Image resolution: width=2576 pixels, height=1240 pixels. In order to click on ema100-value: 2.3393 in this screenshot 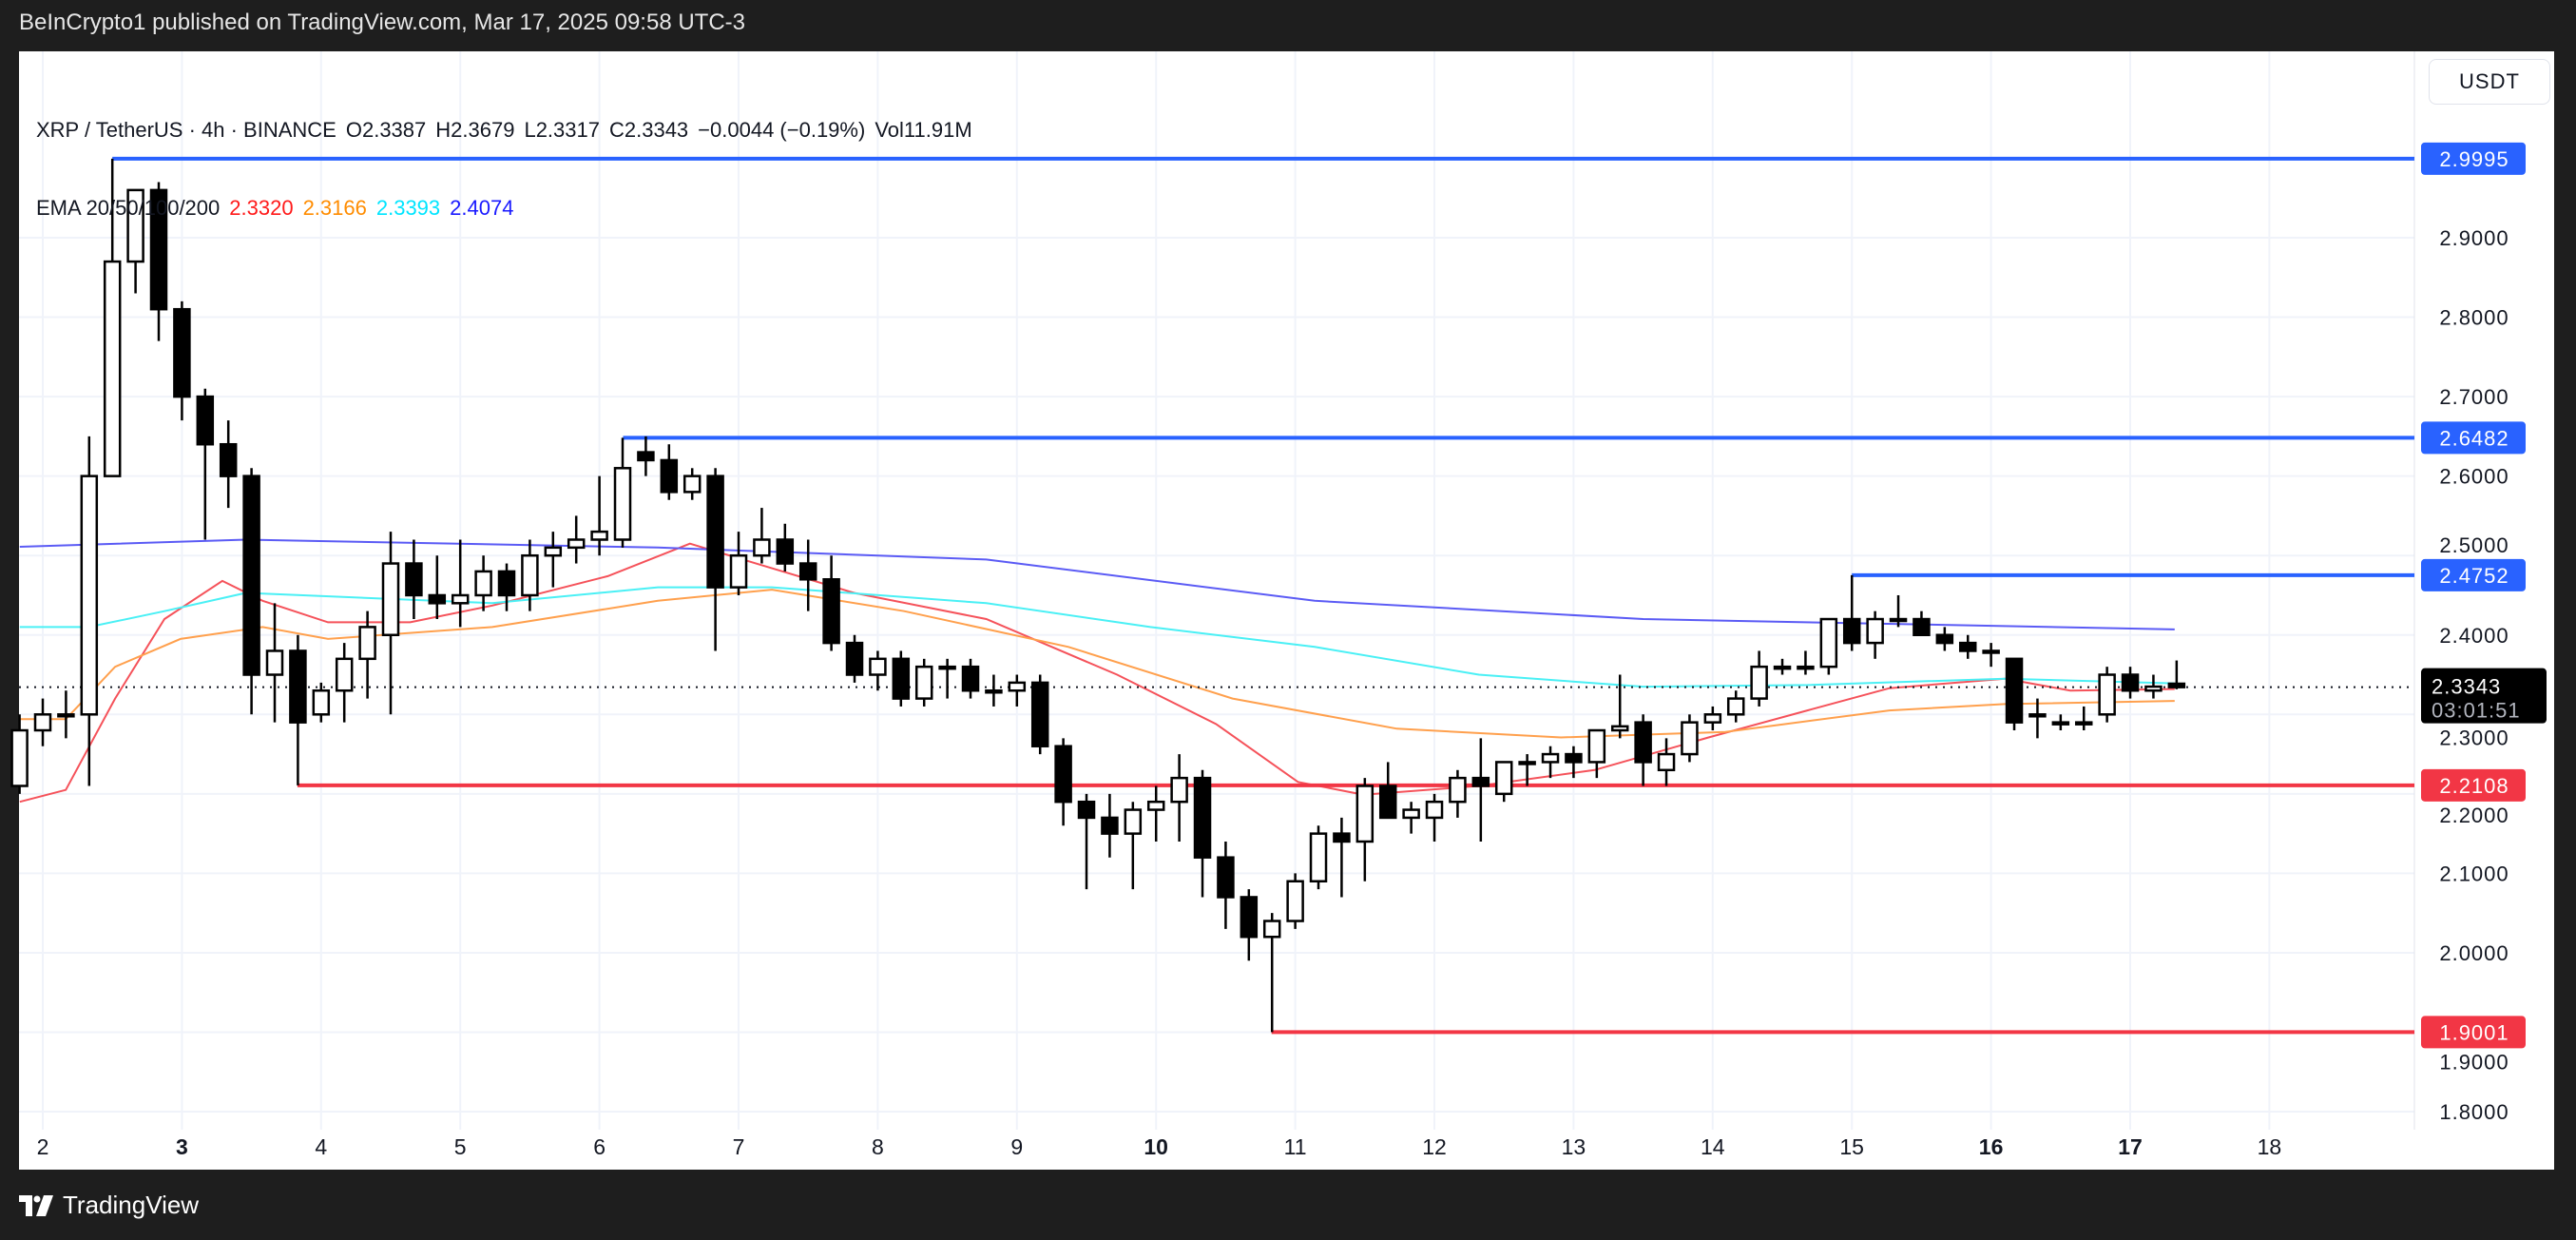, I will do `click(408, 208)`.